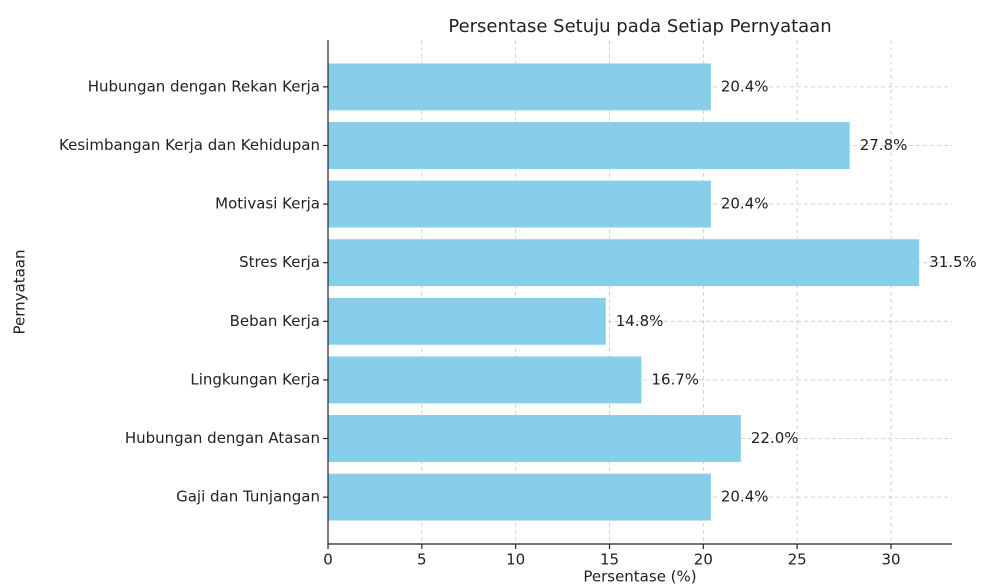  I want to click on data-label: 27.8%, so click(884, 145).